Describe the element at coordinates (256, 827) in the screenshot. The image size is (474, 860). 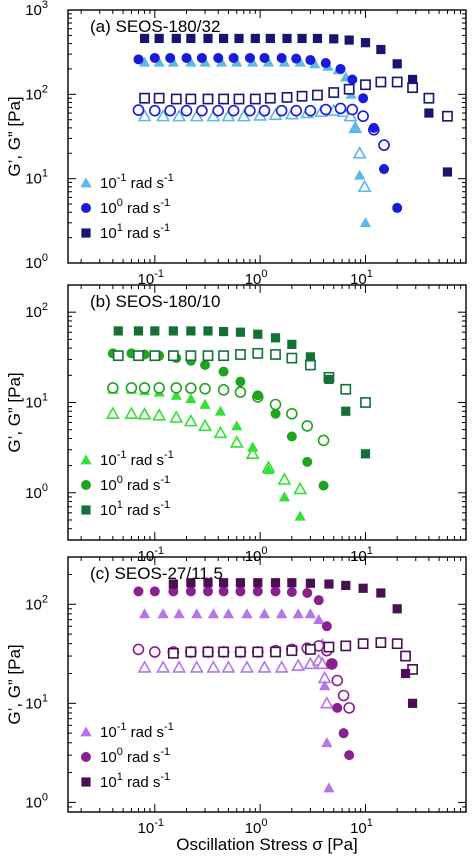
I see `x-tick-label: 10⁰` at that location.